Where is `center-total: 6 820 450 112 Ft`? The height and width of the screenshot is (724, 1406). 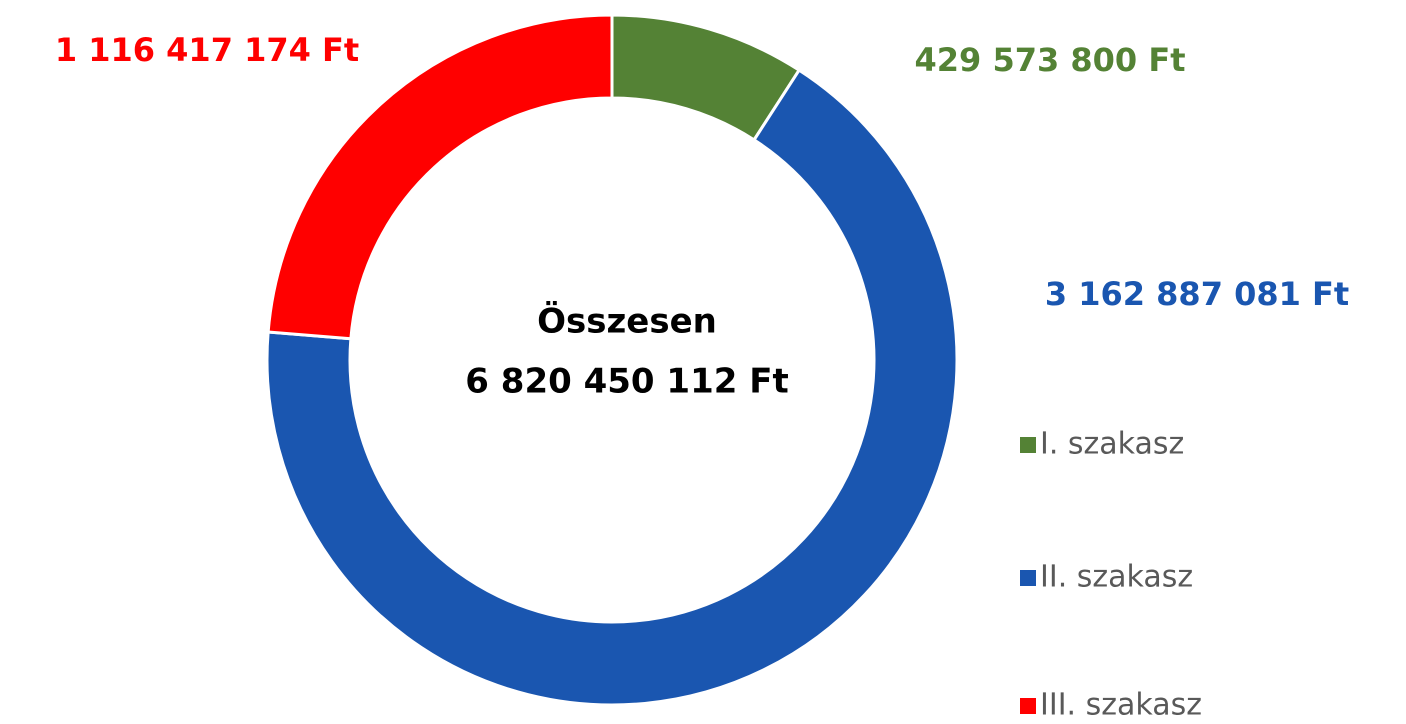
center-total: 6 820 450 112 Ft is located at coordinates (626, 382).